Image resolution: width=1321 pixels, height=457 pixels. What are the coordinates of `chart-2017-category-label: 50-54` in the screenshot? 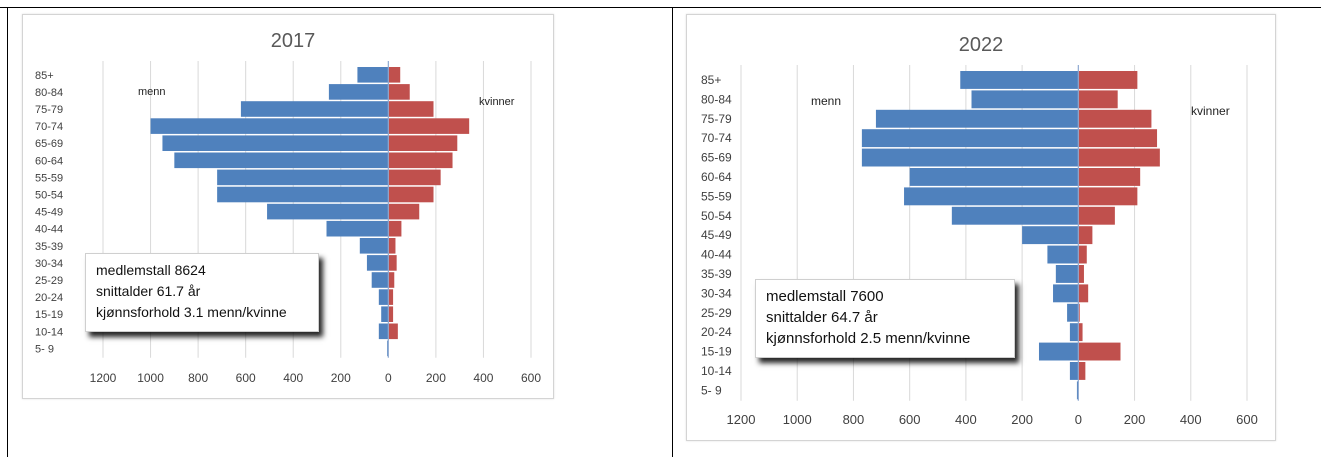 It's located at (49, 196).